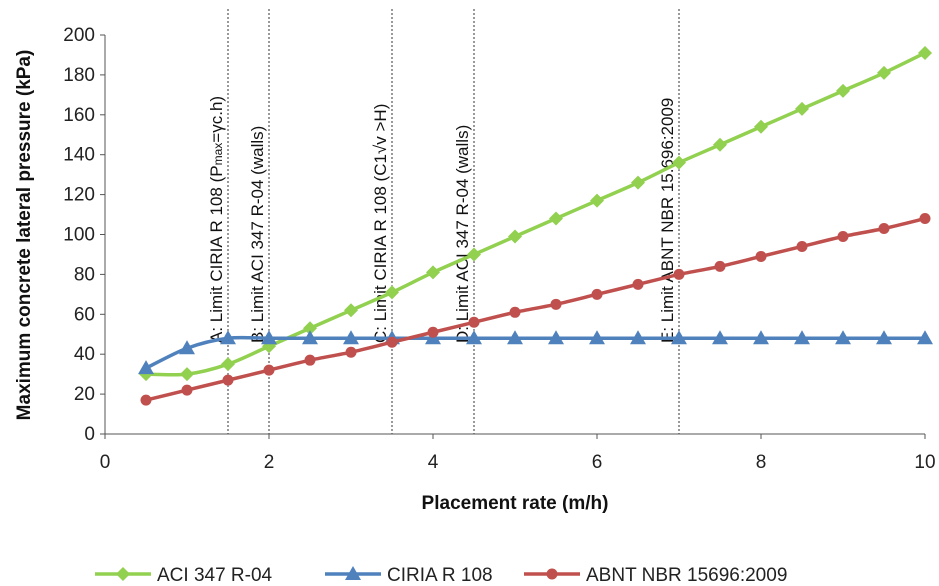  Describe the element at coordinates (84, 394) in the screenshot. I see `y-tick-label: 20` at that location.